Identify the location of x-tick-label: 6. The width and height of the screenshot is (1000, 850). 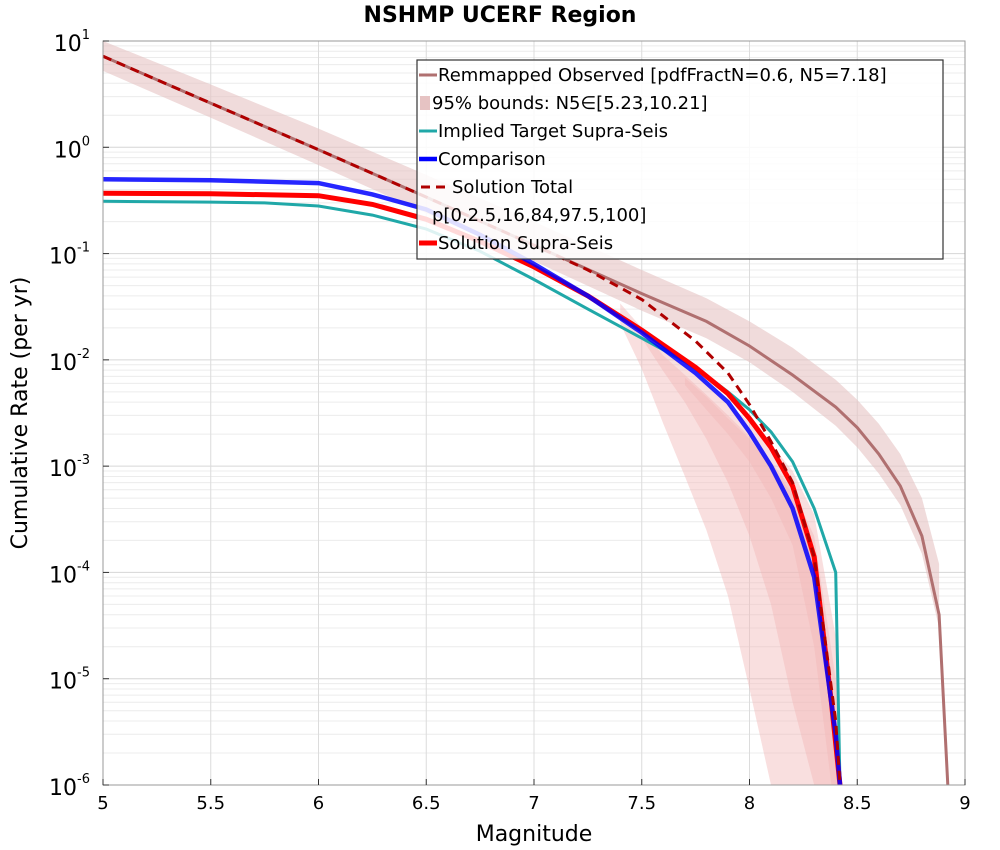
(318, 803).